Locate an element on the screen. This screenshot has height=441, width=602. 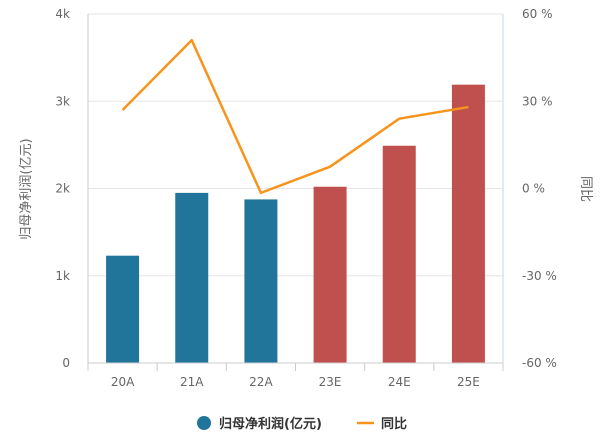
left-axis-tick-label: 0 is located at coordinates (66, 363).